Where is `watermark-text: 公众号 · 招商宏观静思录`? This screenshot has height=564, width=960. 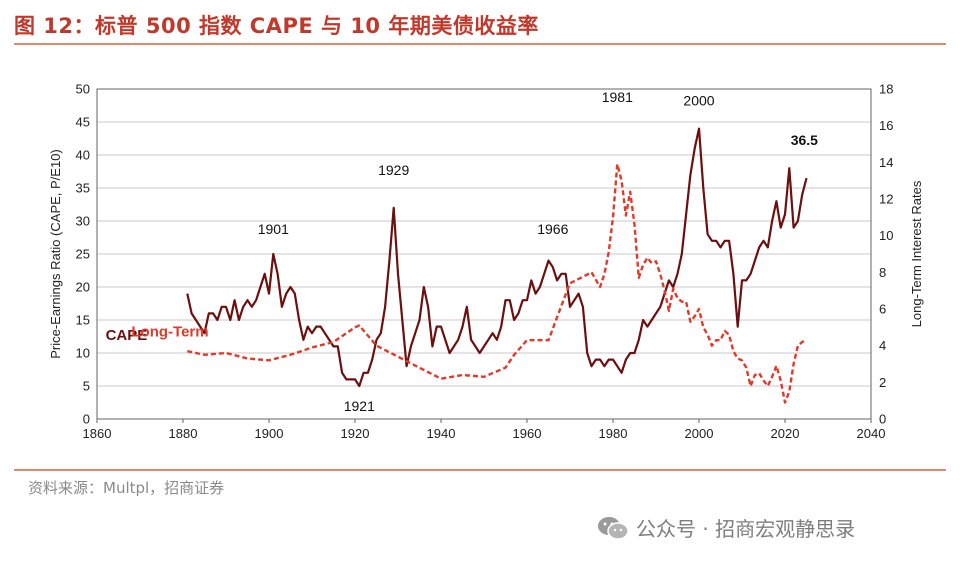 watermark-text: 公众号 · 招商宏观静思录 is located at coordinates (746, 529).